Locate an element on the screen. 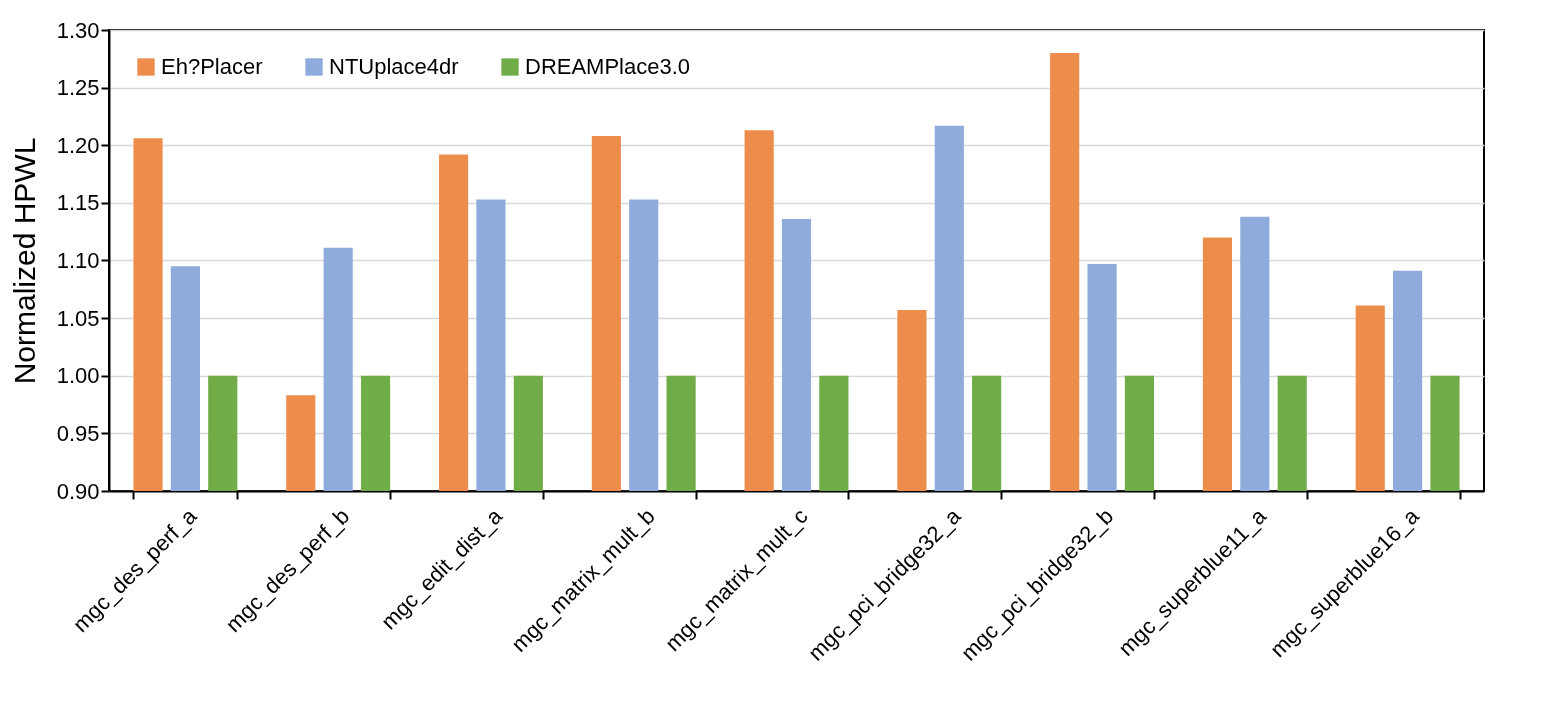 The height and width of the screenshot is (712, 1548). y-tick-label: 1.30 is located at coordinates (78, 30).